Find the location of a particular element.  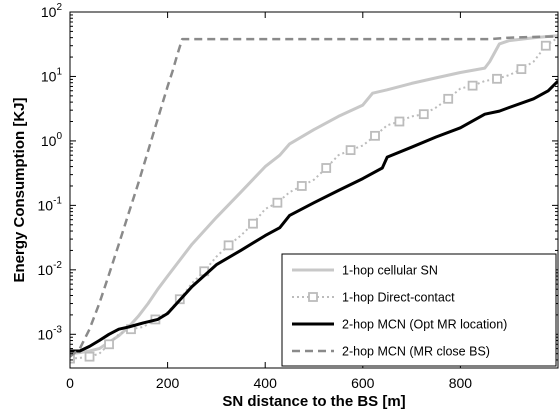

x-tick-label: 400 is located at coordinates (266, 383).